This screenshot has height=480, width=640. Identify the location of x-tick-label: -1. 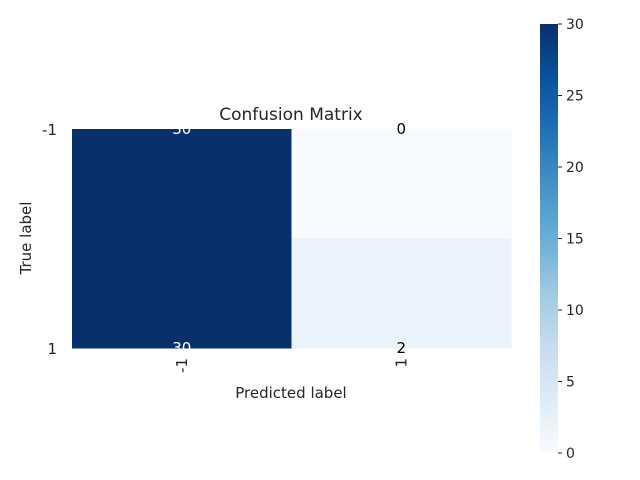
(182, 365).